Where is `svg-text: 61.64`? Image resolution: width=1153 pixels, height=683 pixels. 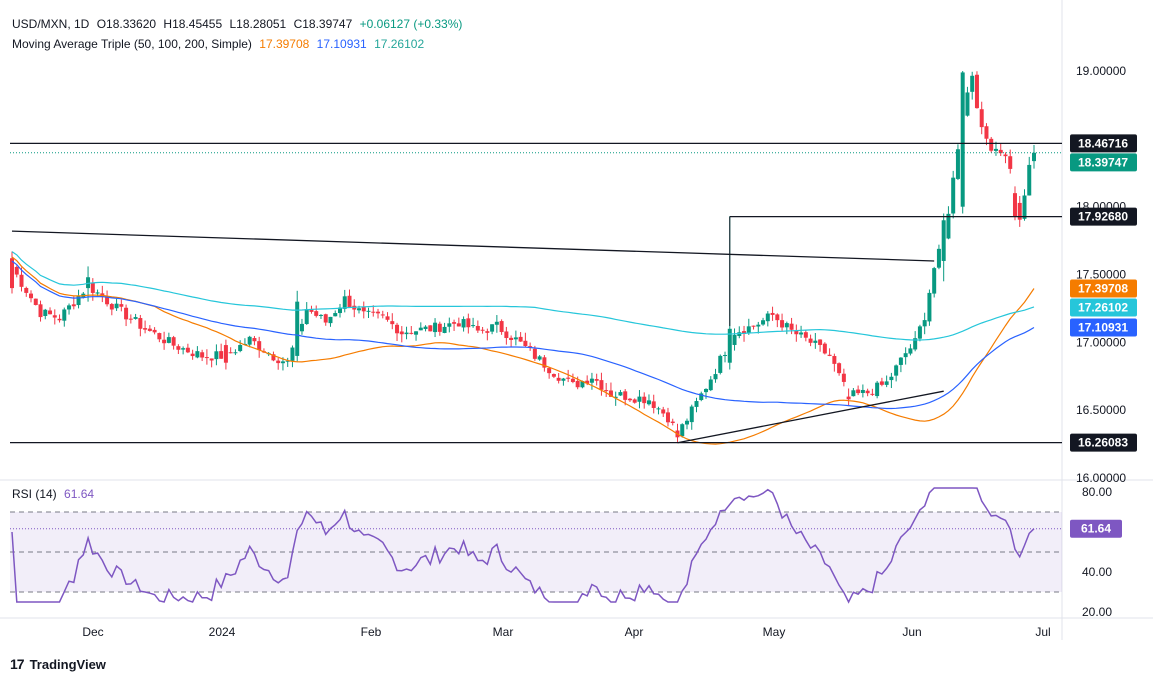
svg-text: 61.64 is located at coordinates (1096, 529).